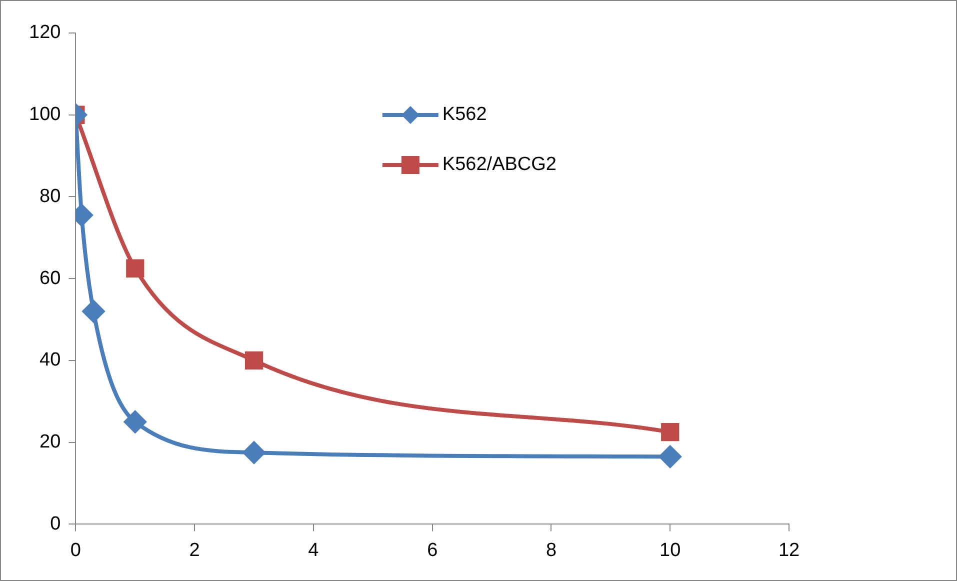 The width and height of the screenshot is (957, 581). I want to click on x-tick-label: 10, so click(670, 550).